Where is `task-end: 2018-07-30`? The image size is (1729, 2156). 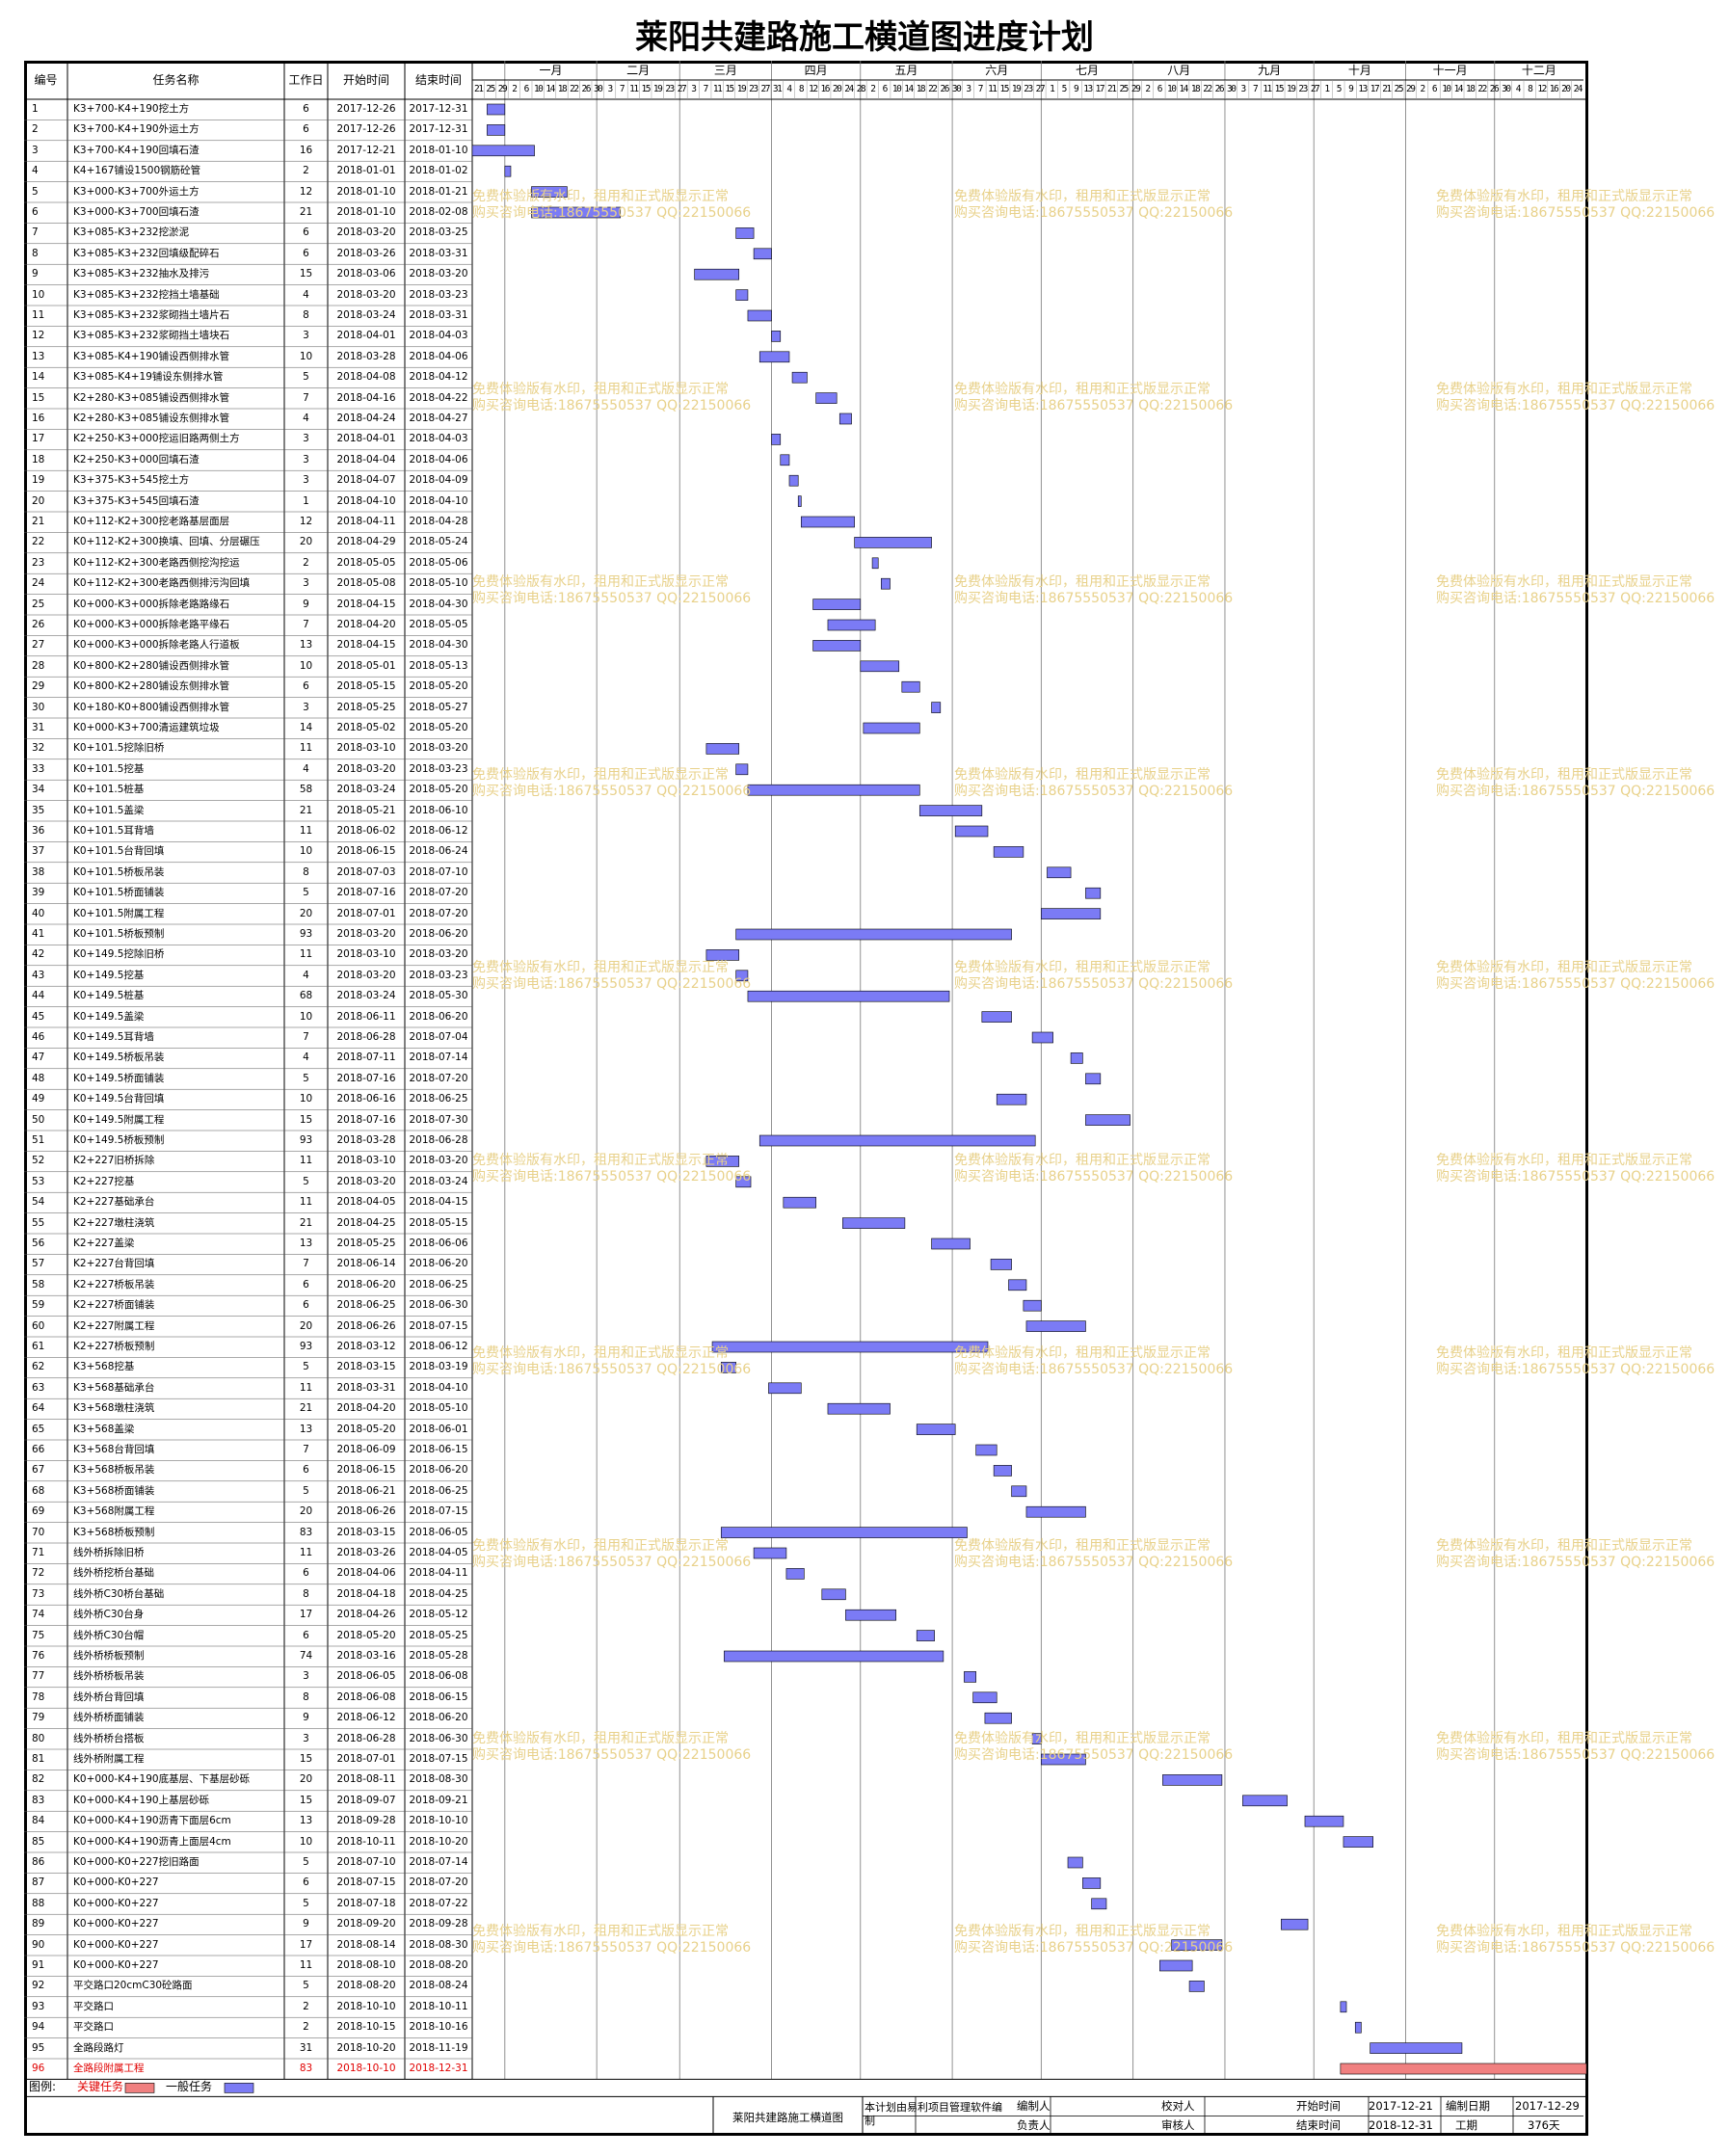 task-end: 2018-07-30 is located at coordinates (438, 1119).